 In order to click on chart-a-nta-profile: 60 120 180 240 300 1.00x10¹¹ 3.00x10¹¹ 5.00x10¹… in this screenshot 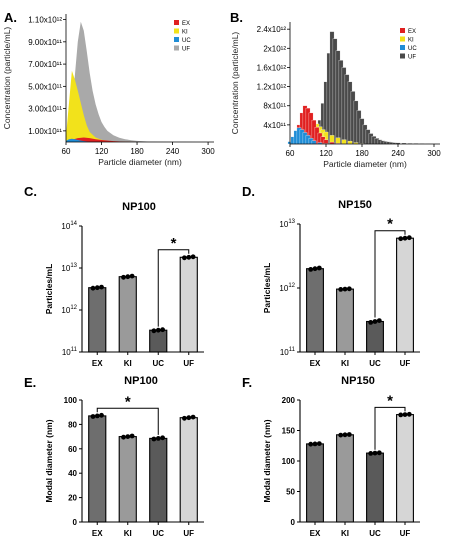, I will do `click(108, 90)`.